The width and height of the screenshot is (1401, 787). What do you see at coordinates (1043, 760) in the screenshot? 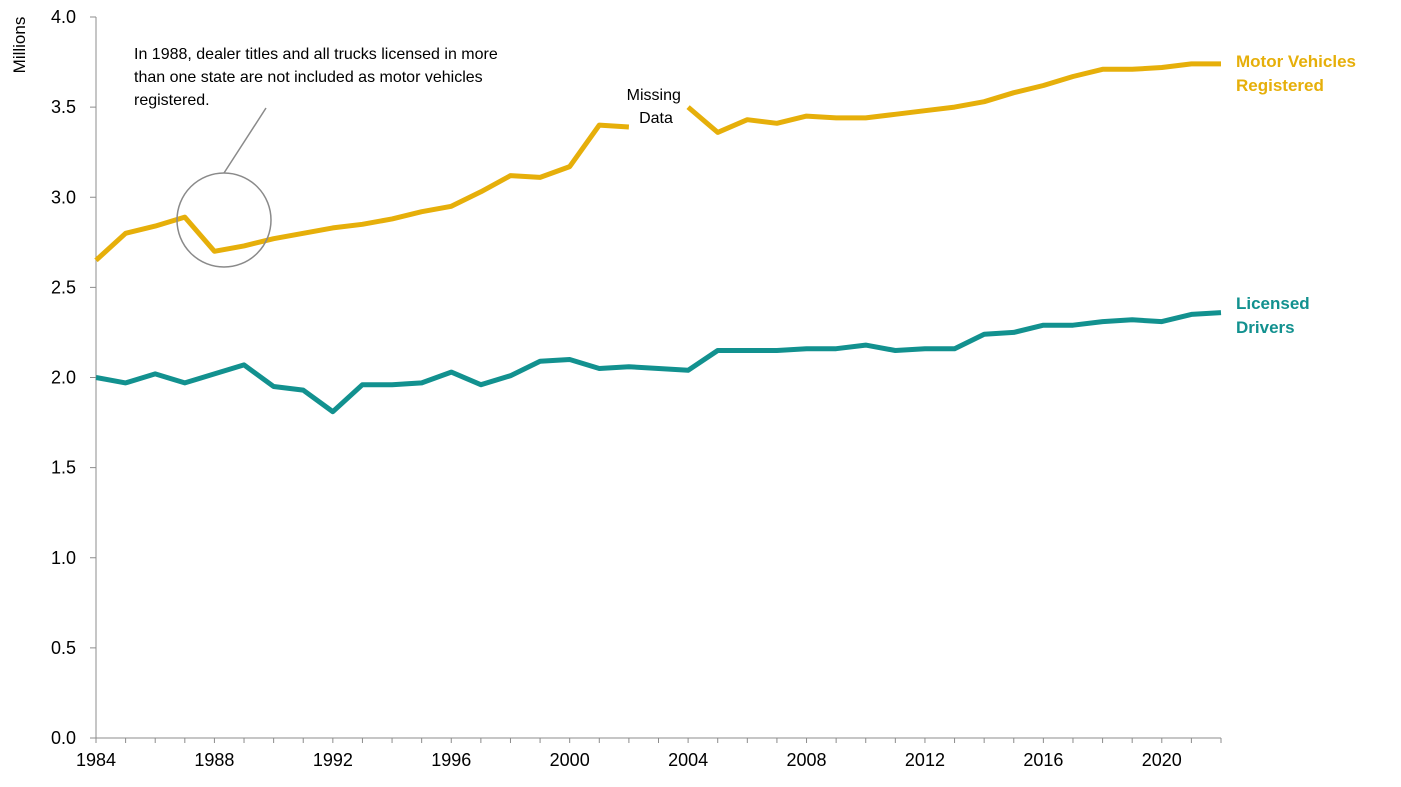
I see `x-tick-label: 2016` at bounding box center [1043, 760].